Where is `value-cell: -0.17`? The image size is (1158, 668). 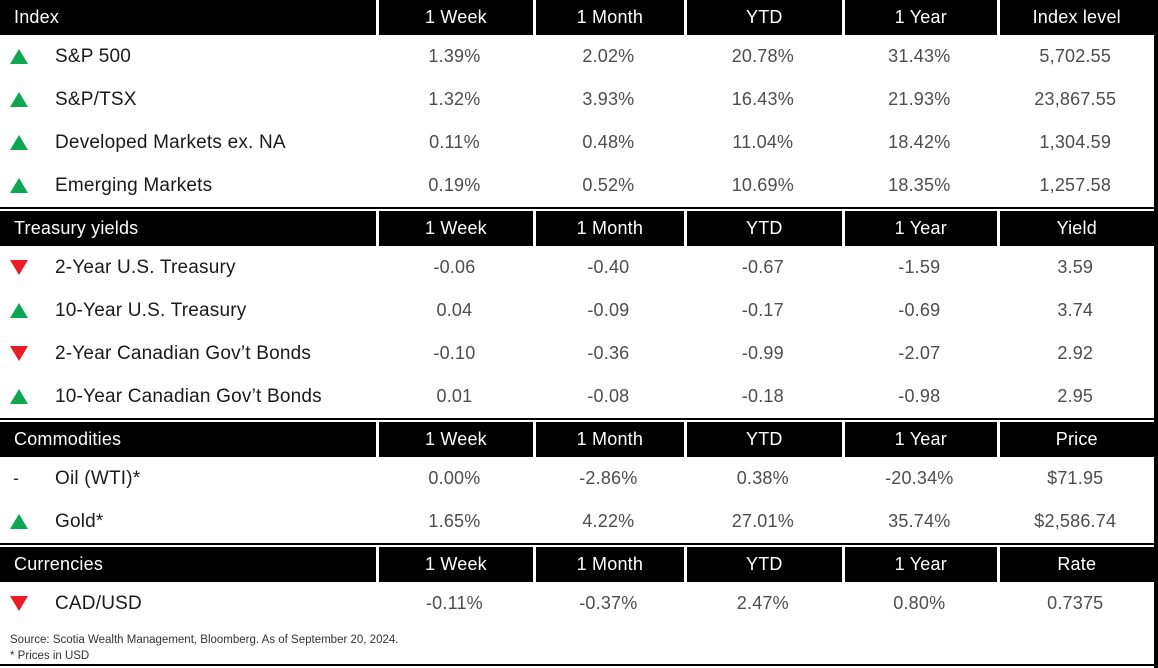
value-cell: -0.17 is located at coordinates (762, 310).